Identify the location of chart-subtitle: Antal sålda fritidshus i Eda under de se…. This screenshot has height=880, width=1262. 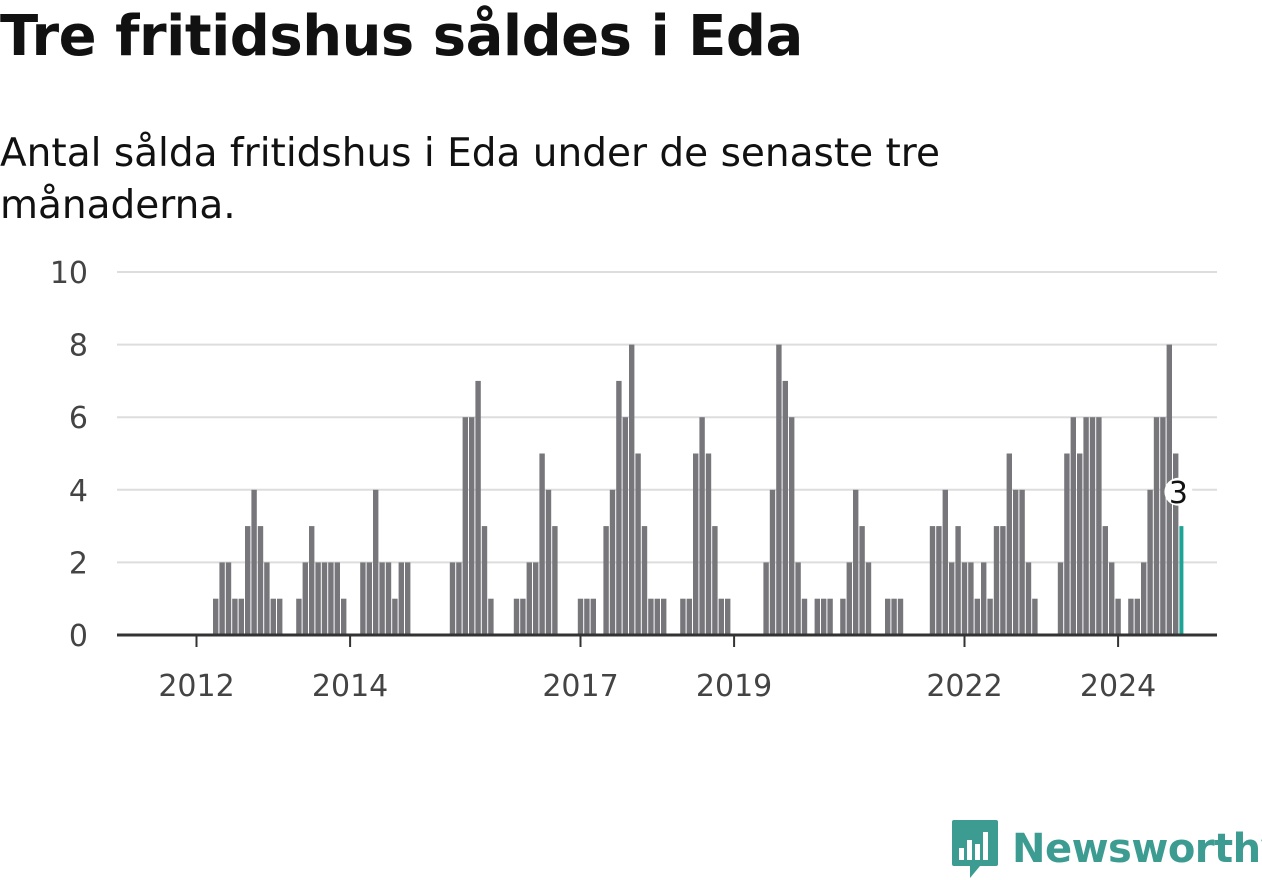
(470, 179).